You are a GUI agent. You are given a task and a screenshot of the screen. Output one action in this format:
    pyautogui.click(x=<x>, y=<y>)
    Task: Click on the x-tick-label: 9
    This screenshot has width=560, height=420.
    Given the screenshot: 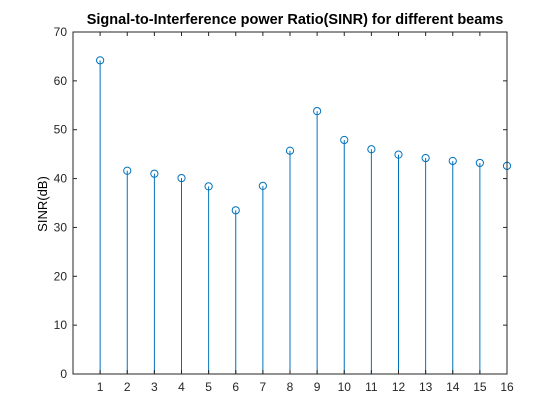 What is the action you would take?
    pyautogui.click(x=317, y=387)
    